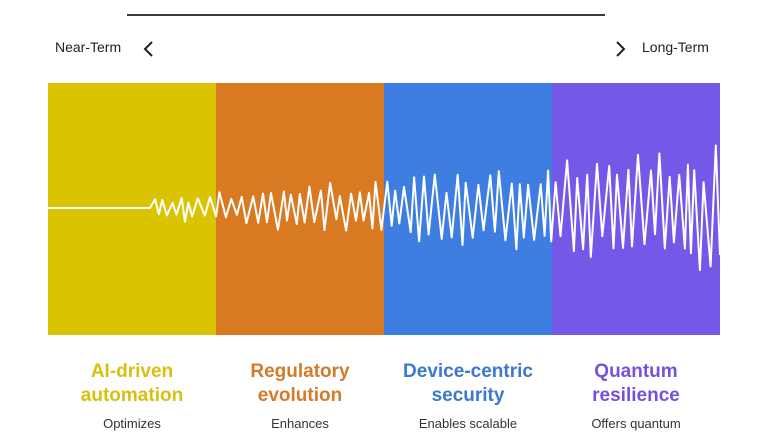  Describe the element at coordinates (468, 423) in the screenshot. I see `stage-description: Enables scalable` at that location.